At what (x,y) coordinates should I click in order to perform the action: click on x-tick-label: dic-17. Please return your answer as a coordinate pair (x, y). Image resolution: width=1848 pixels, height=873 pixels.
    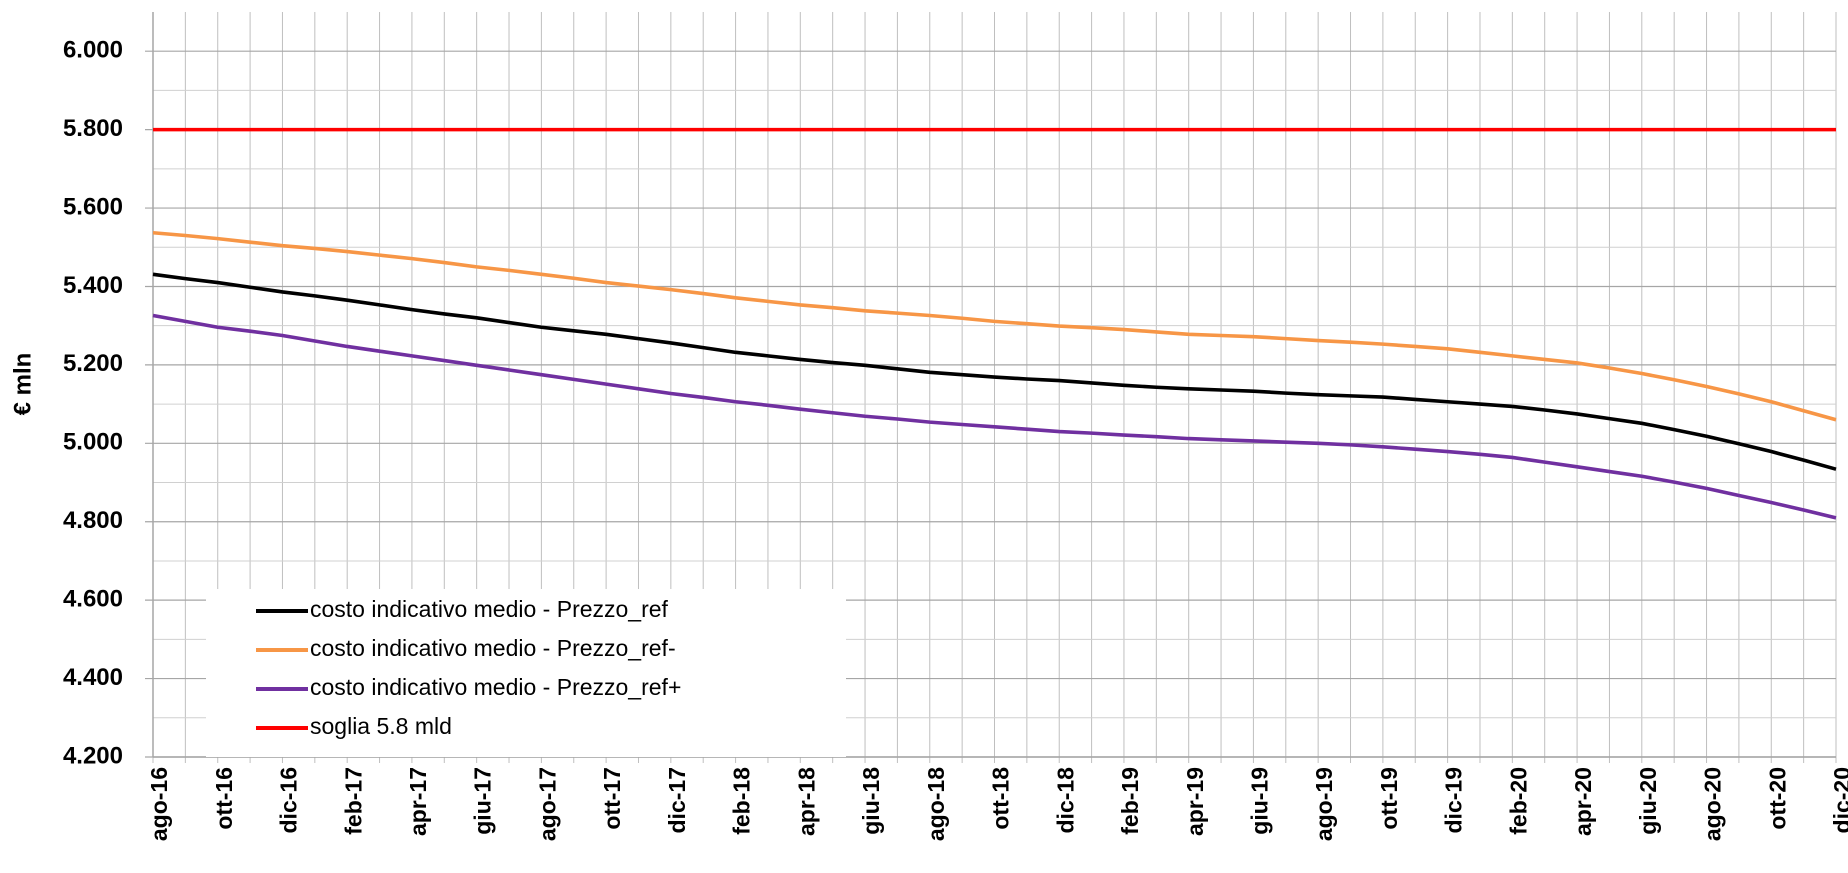
    Looking at the image, I should click on (677, 800).